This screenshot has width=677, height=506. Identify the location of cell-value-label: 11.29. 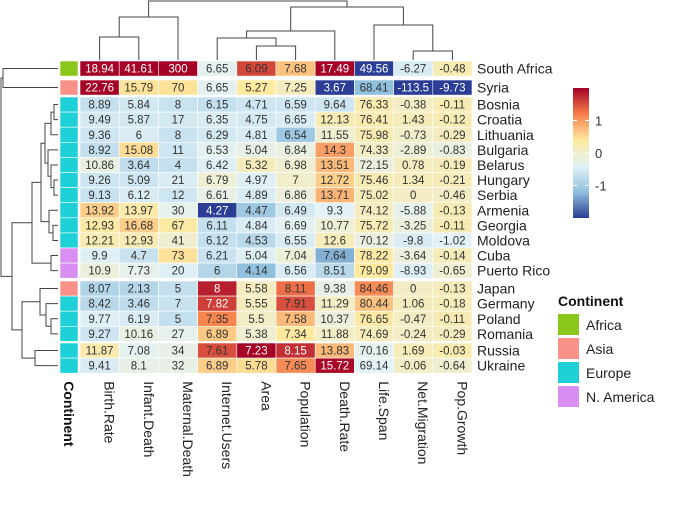
(335, 305).